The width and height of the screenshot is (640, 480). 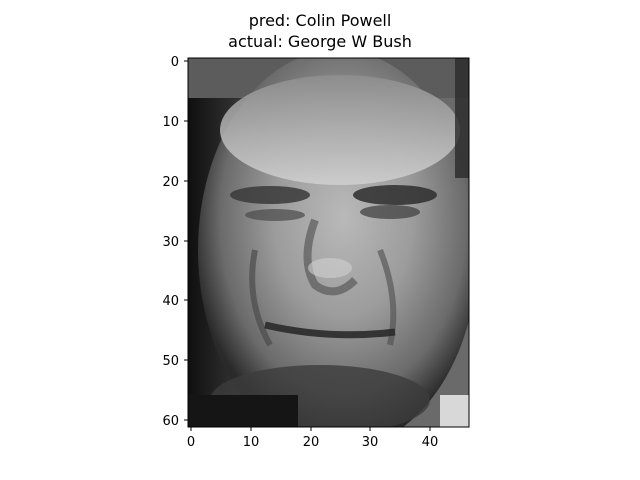 I want to click on y-axis: 0 10 20 30 40 50 60, so click(x=175, y=242).